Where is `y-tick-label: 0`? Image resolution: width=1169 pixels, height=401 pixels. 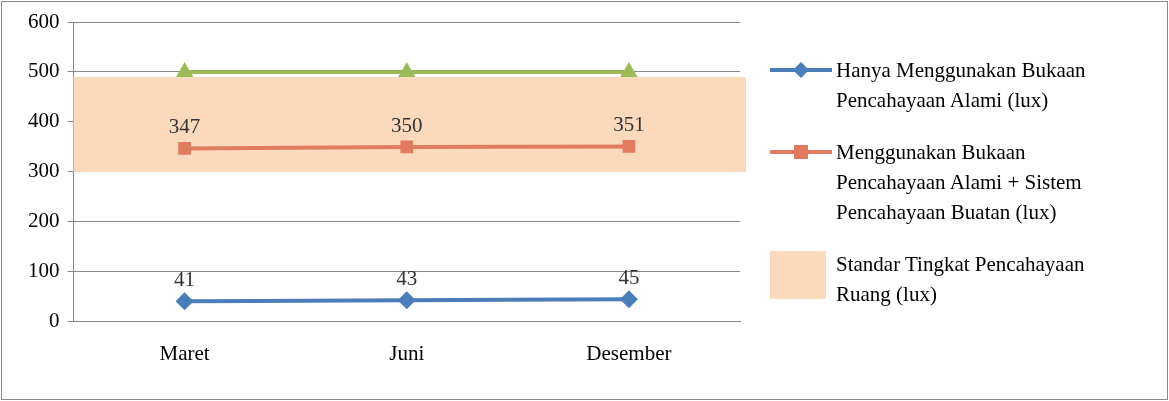 y-tick-label: 0 is located at coordinates (54, 320).